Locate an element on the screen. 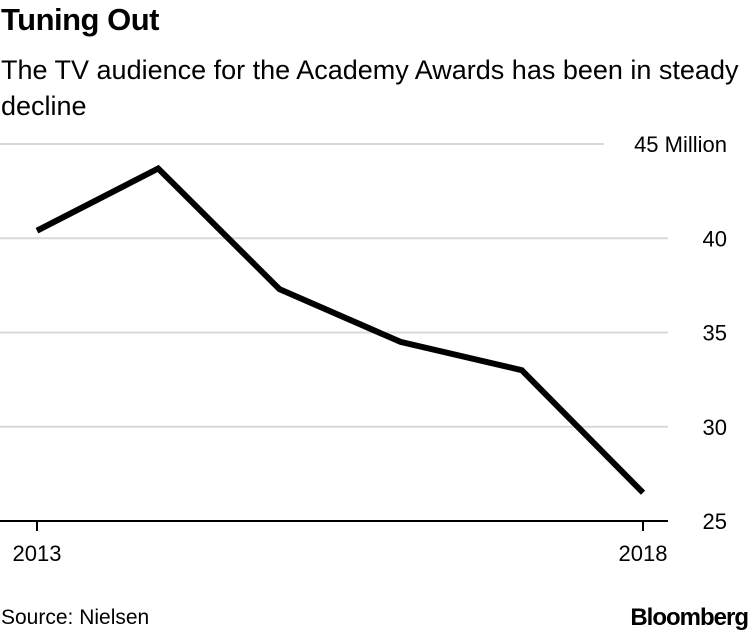  source-note: Source: Nielsen is located at coordinates (75, 617).